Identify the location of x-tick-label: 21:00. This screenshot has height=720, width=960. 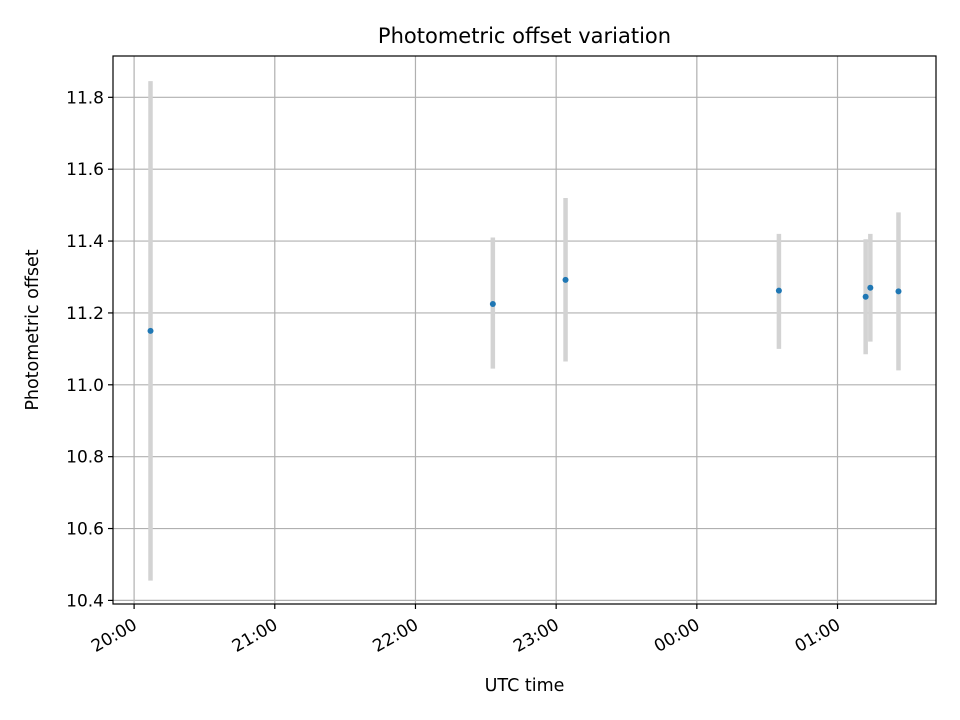
(255, 636).